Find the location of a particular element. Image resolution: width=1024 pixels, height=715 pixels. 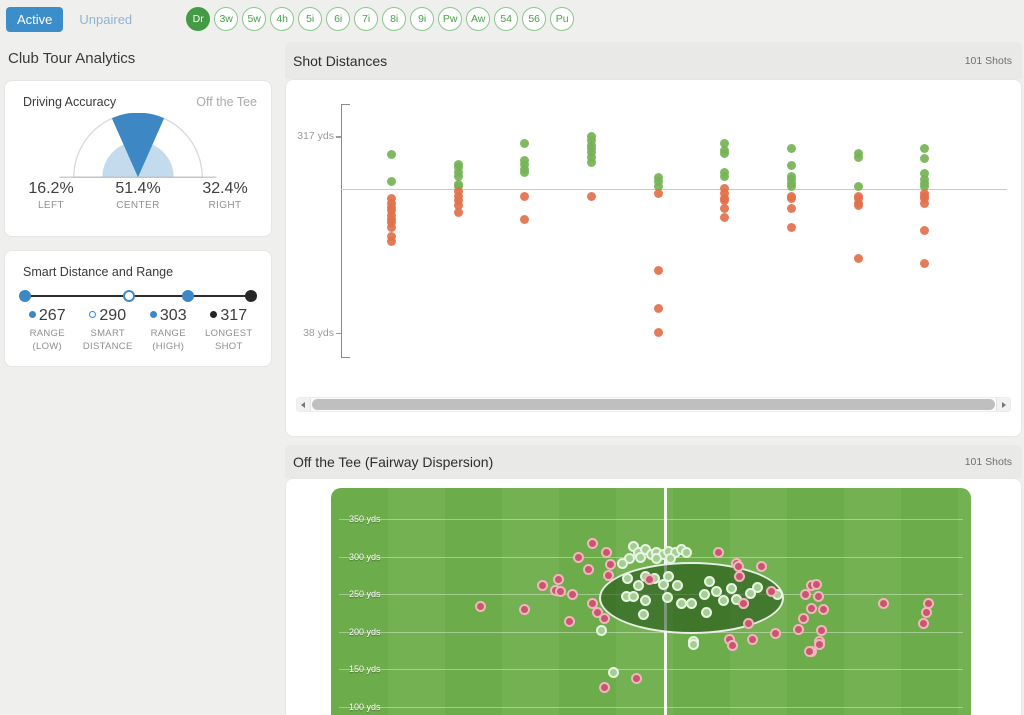

legend-label: SMART DISTANCE is located at coordinates (107, 340).